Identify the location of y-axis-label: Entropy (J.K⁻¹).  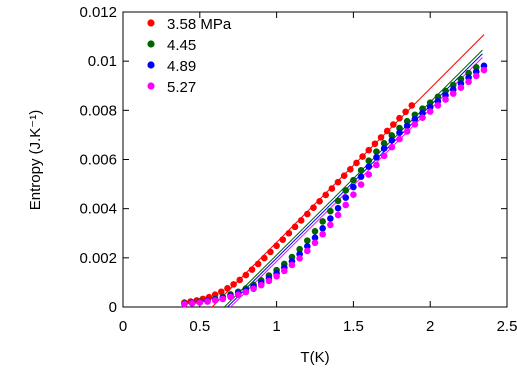
(35, 160).